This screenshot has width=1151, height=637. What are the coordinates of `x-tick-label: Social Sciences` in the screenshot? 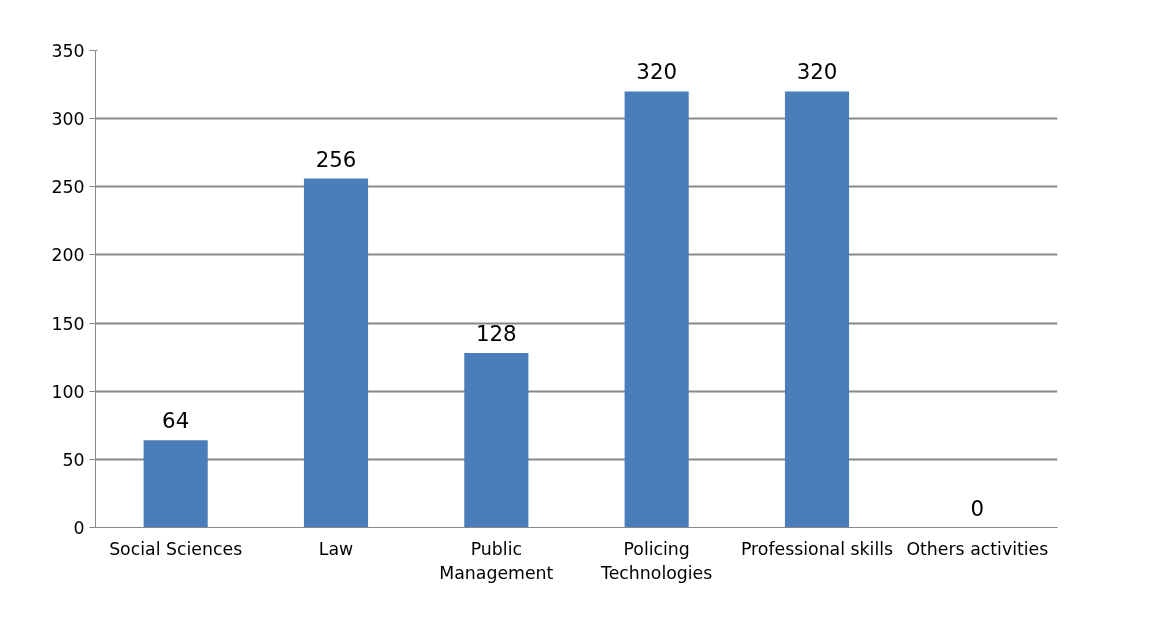 It's located at (176, 548).